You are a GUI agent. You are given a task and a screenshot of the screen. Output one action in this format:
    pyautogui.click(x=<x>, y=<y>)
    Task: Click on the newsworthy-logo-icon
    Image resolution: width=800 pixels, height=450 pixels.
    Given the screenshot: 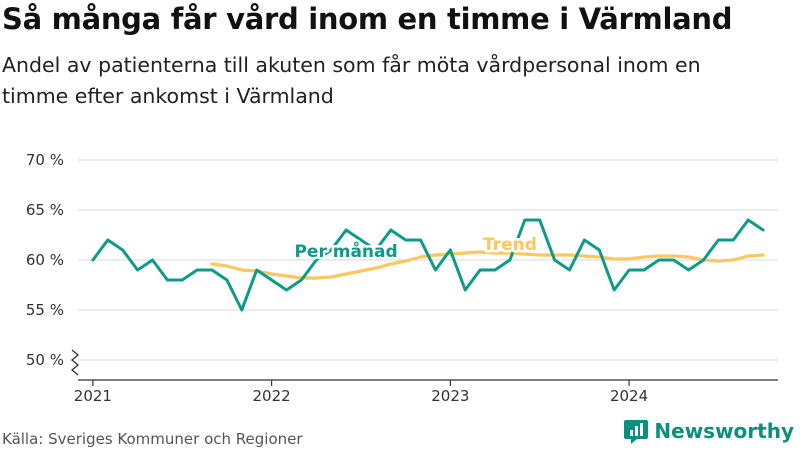 What is the action you would take?
    pyautogui.click(x=636, y=432)
    